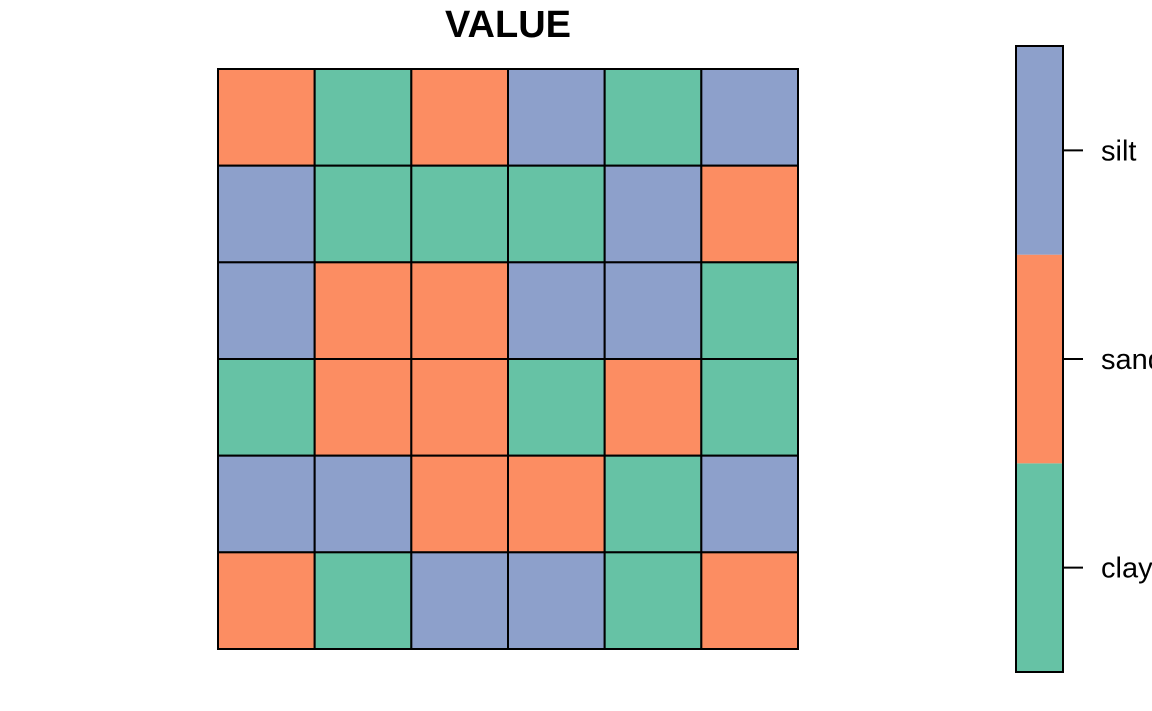  Describe the element at coordinates (1126, 569) in the screenshot. I see `legend-label-clay: clay` at that location.